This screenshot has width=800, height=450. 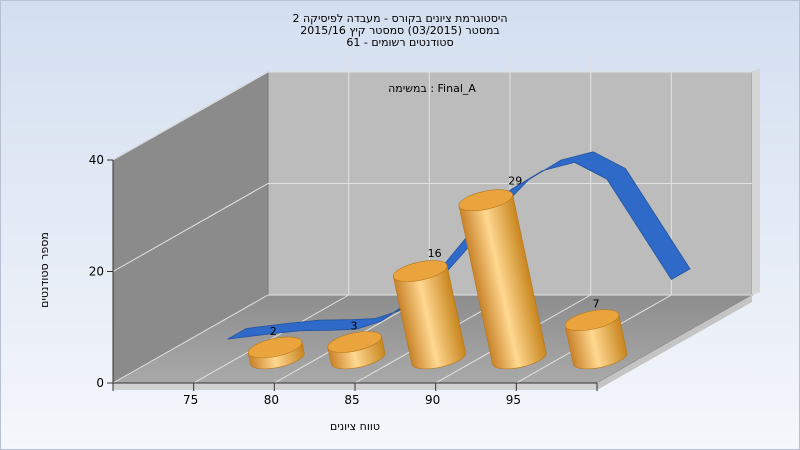 I want to click on y-tick-label-0: 0, so click(x=100, y=383).